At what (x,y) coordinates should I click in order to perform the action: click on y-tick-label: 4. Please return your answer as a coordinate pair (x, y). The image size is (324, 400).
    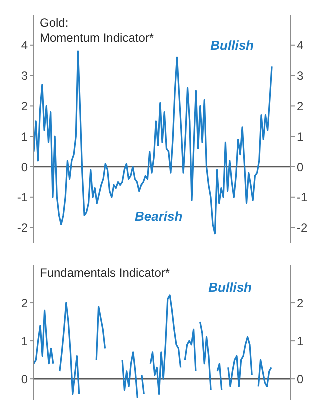
    Looking at the image, I should click on (24, 45).